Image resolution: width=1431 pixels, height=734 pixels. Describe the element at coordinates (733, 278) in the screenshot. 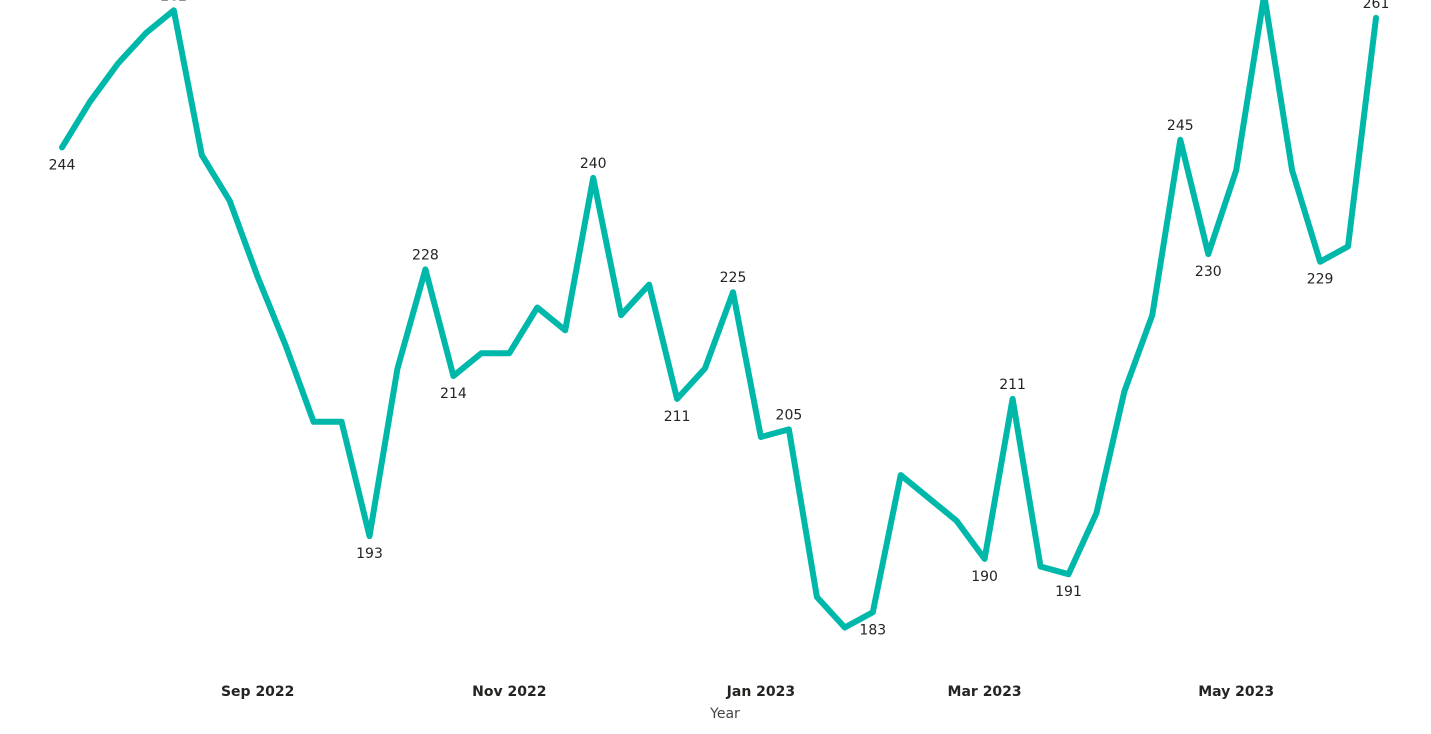

I see `data-label: 225` at that location.